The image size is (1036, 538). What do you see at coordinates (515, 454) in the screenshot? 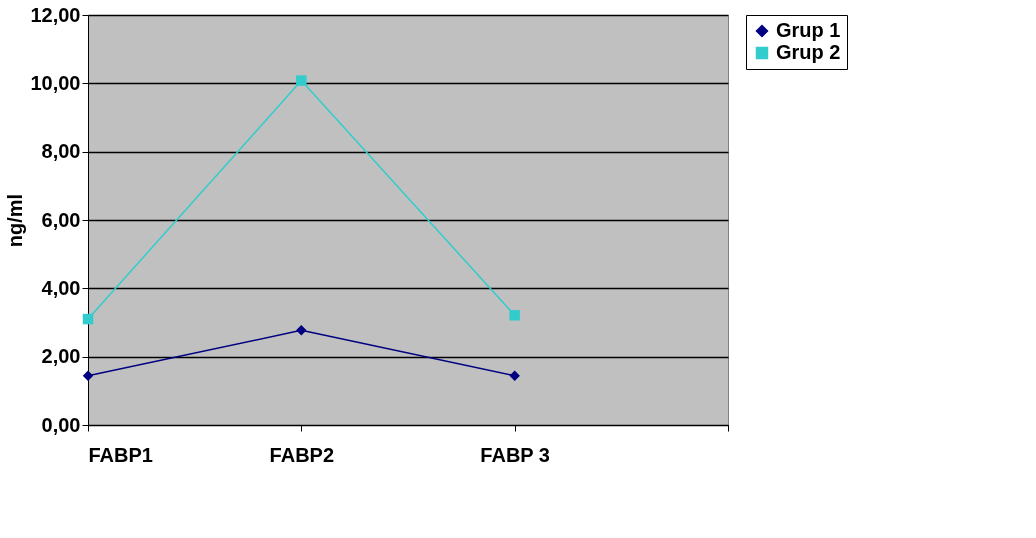
I see `x-tick-label: FABP 3` at bounding box center [515, 454].